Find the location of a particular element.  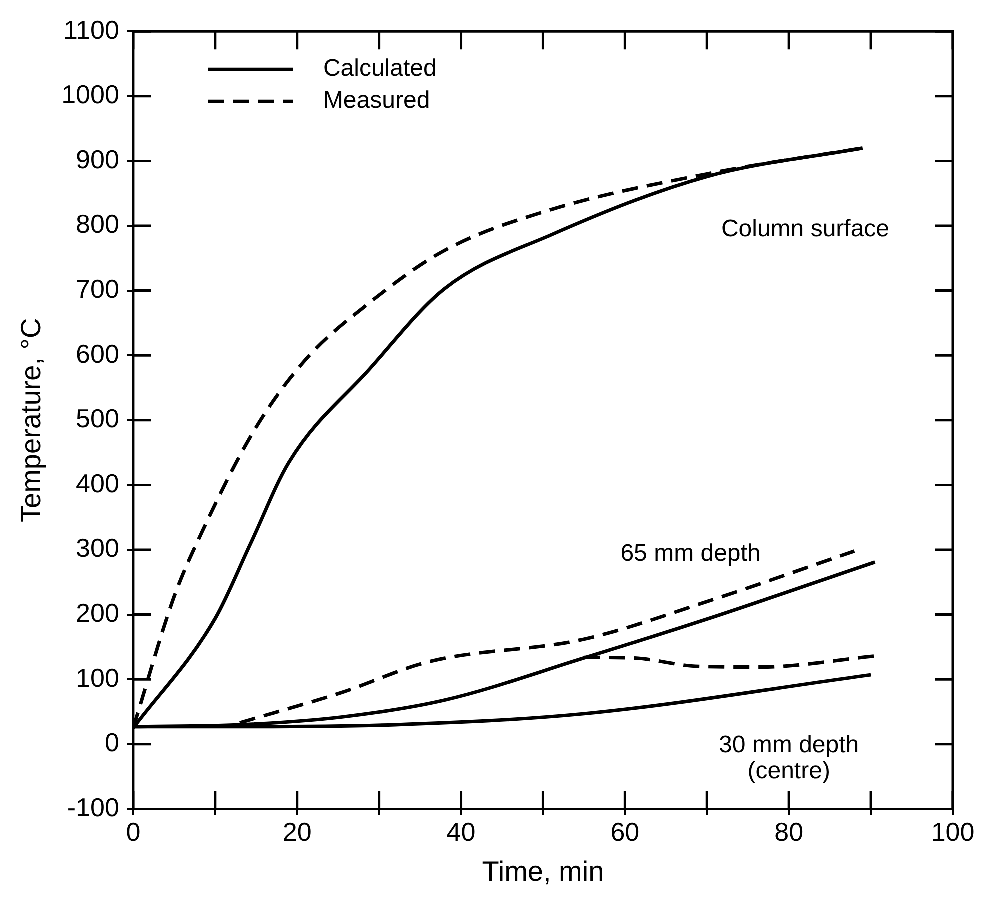

y-axis-title: Temperature, °C is located at coordinates (31, 420).